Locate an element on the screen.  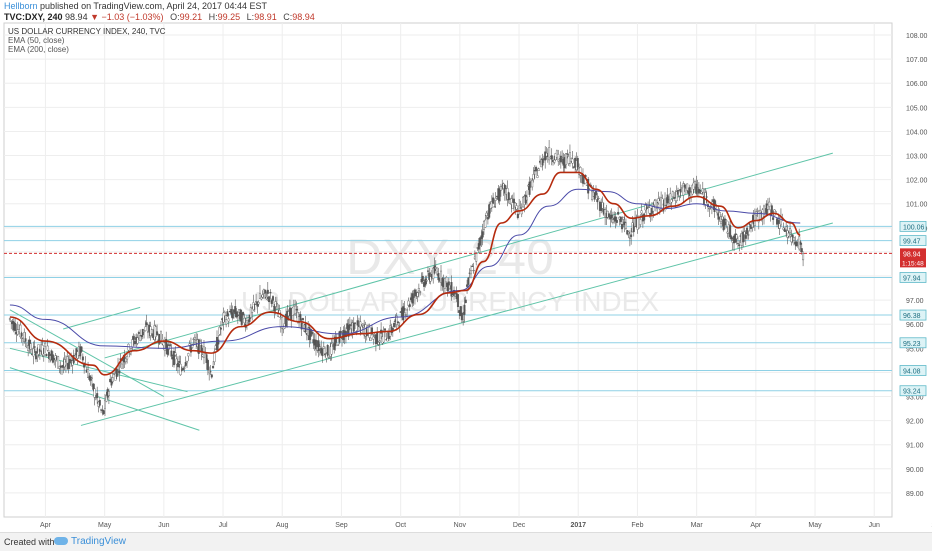
x-tick-label: Apr is located at coordinates (46, 525).